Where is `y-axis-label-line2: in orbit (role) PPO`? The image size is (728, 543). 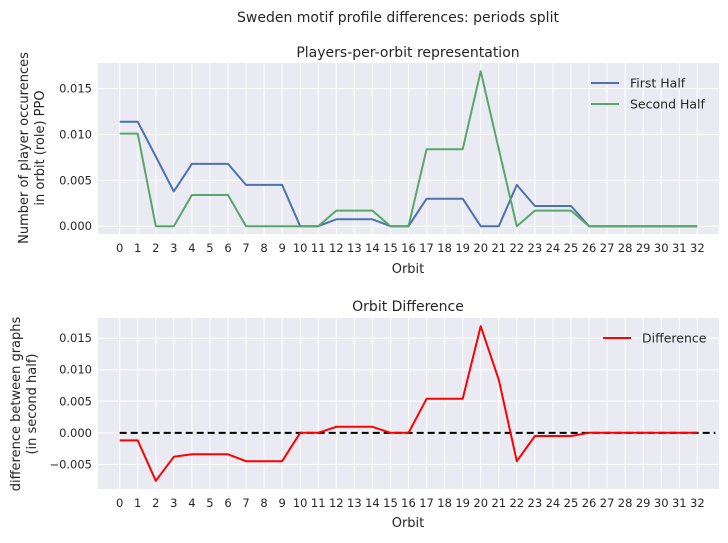
y-axis-label-line2: in orbit (role) PPO is located at coordinates (40, 147).